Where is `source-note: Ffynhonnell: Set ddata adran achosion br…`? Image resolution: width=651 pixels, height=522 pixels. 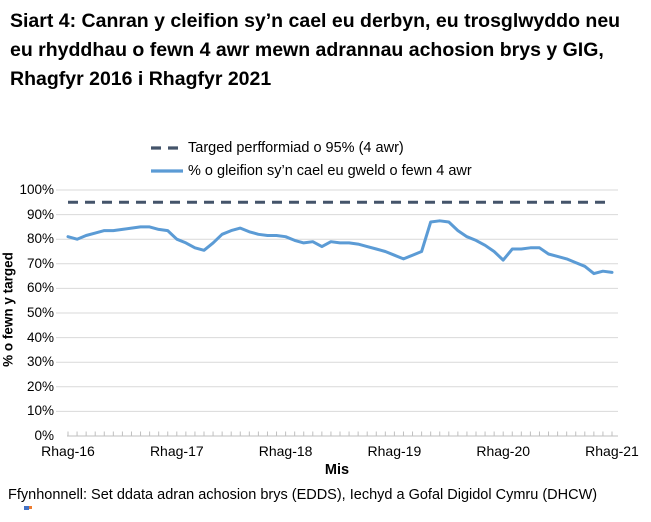 source-note: Ffynhonnell: Set ddata adran achosion br… is located at coordinates (303, 495).